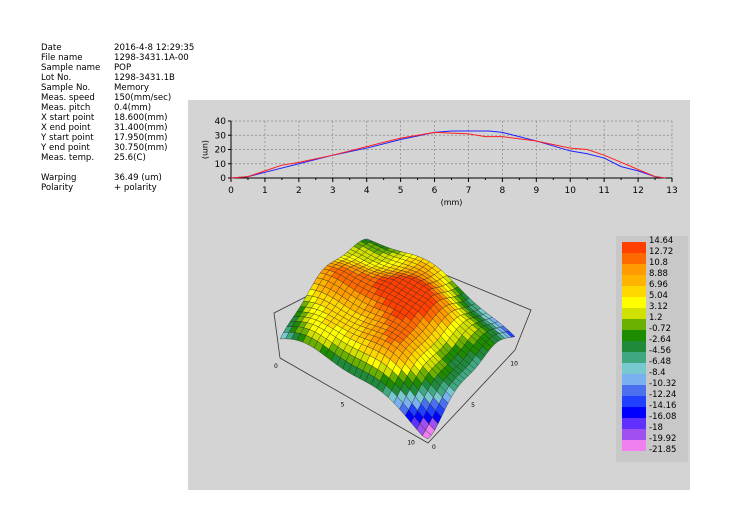 Image resolution: width=734 pixels, height=519 pixels. I want to click on legend-label: 10.8, so click(658, 263).